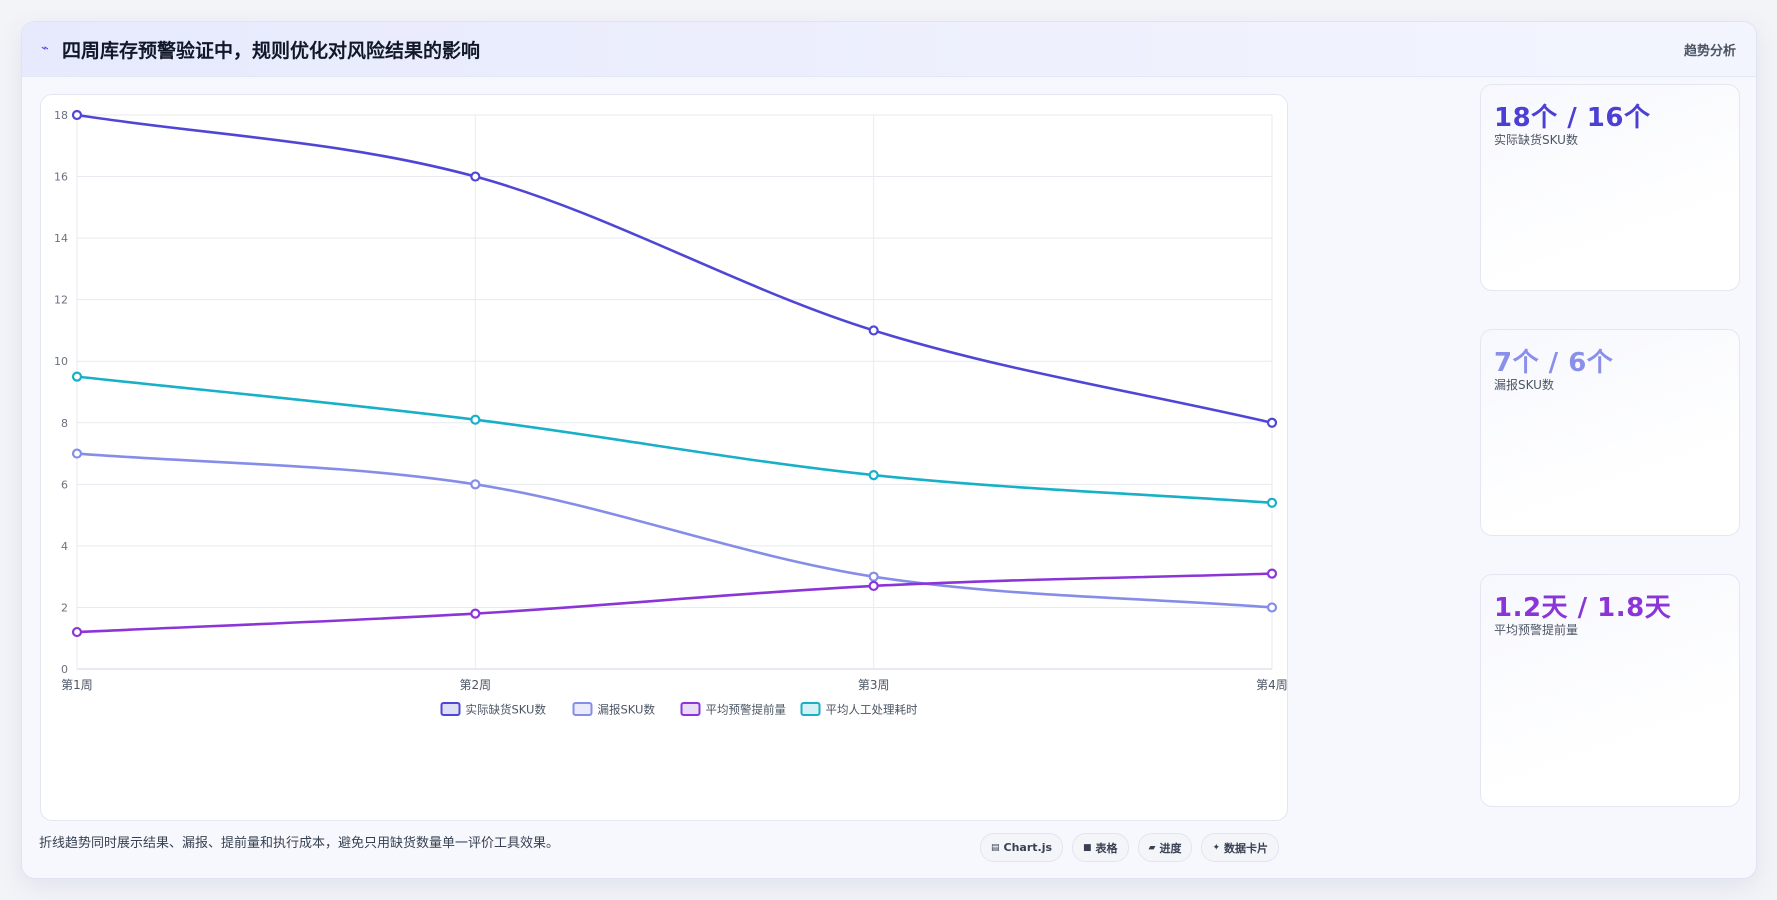 The height and width of the screenshot is (900, 1777). Describe the element at coordinates (61, 115) in the screenshot. I see `y-tick-label: 18` at that location.